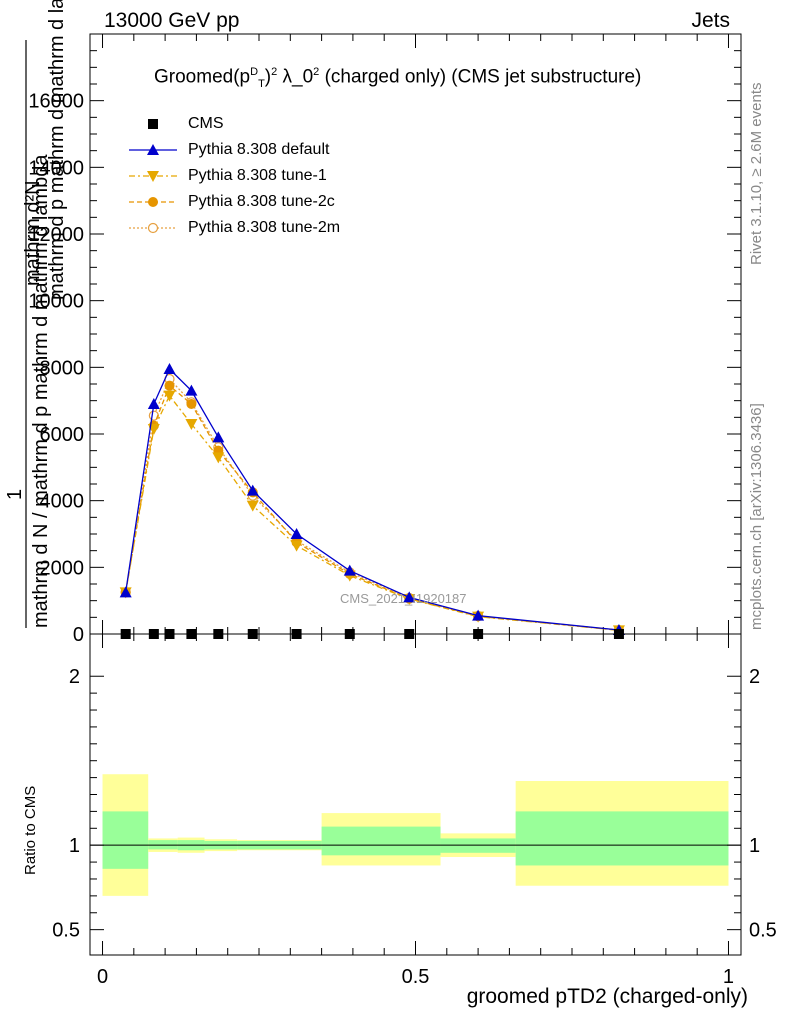 The width and height of the screenshot is (786, 1024). I want to click on title-sup-2b: 2, so click(316, 72).